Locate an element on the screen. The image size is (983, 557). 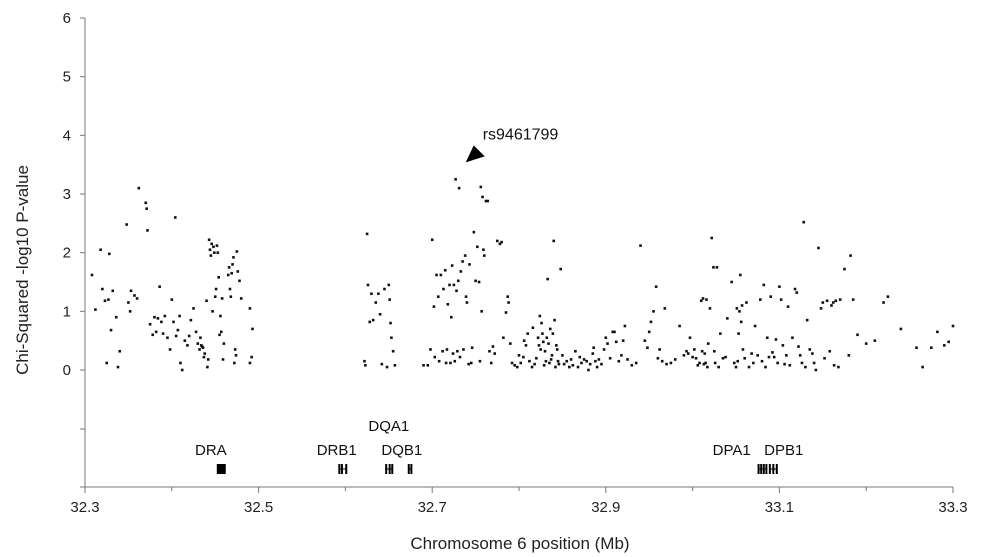
annotation-label: rs9461799 is located at coordinates (521, 134).